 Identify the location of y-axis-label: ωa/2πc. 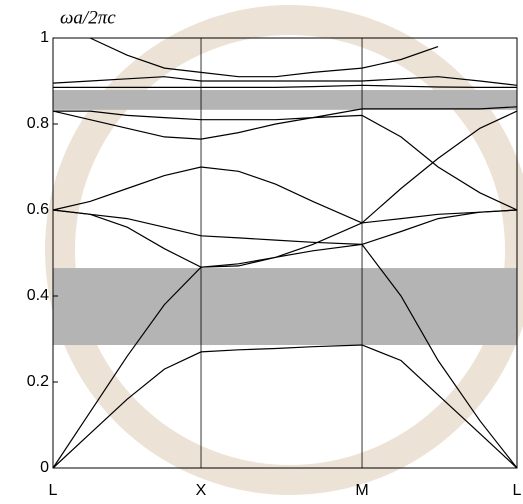
(88, 17).